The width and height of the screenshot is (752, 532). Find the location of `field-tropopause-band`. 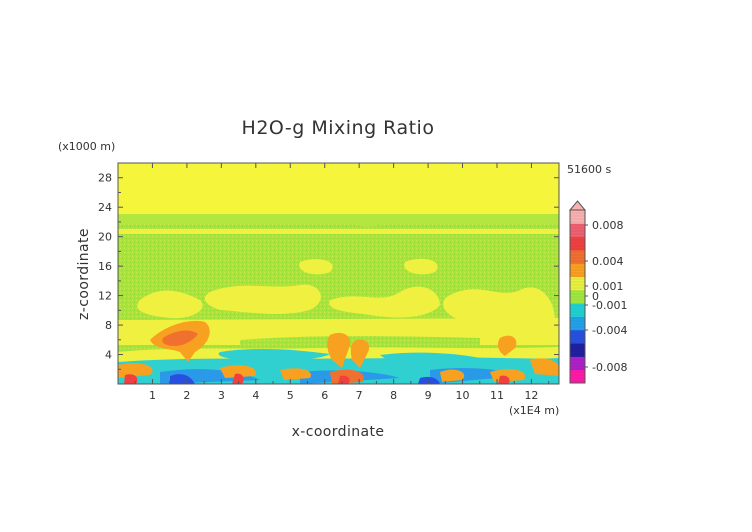

field-tropopause-band is located at coordinates (338, 219).